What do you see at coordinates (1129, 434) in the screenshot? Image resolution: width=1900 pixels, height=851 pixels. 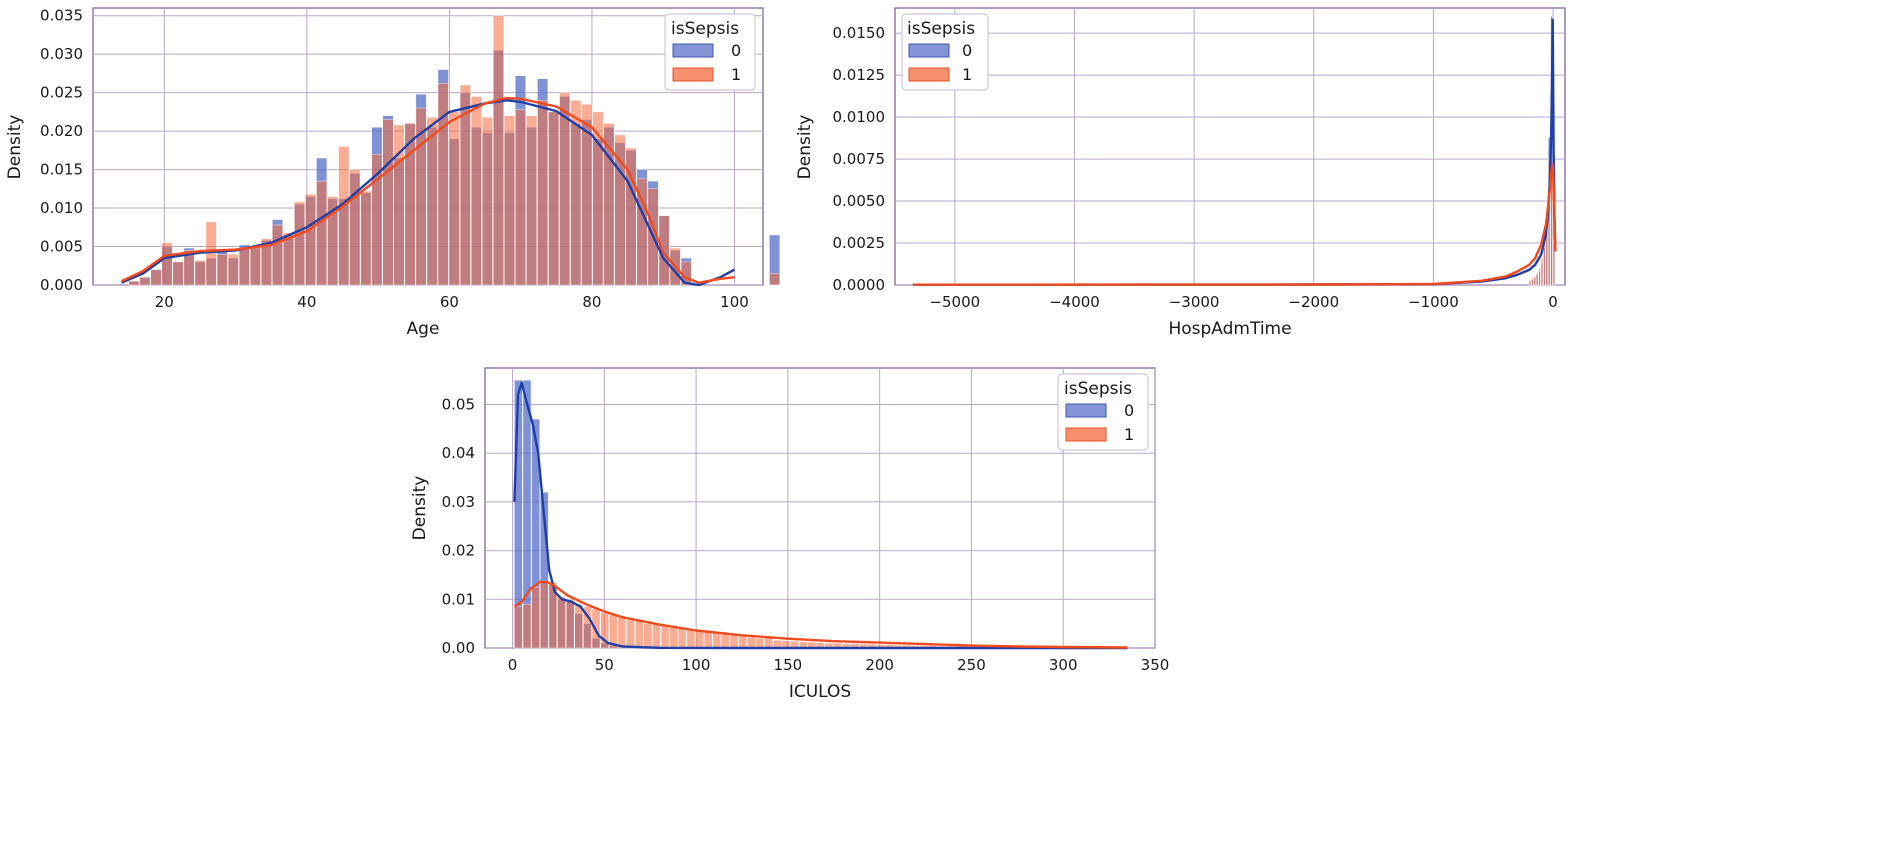 I see `legend-label-1: 1` at bounding box center [1129, 434].